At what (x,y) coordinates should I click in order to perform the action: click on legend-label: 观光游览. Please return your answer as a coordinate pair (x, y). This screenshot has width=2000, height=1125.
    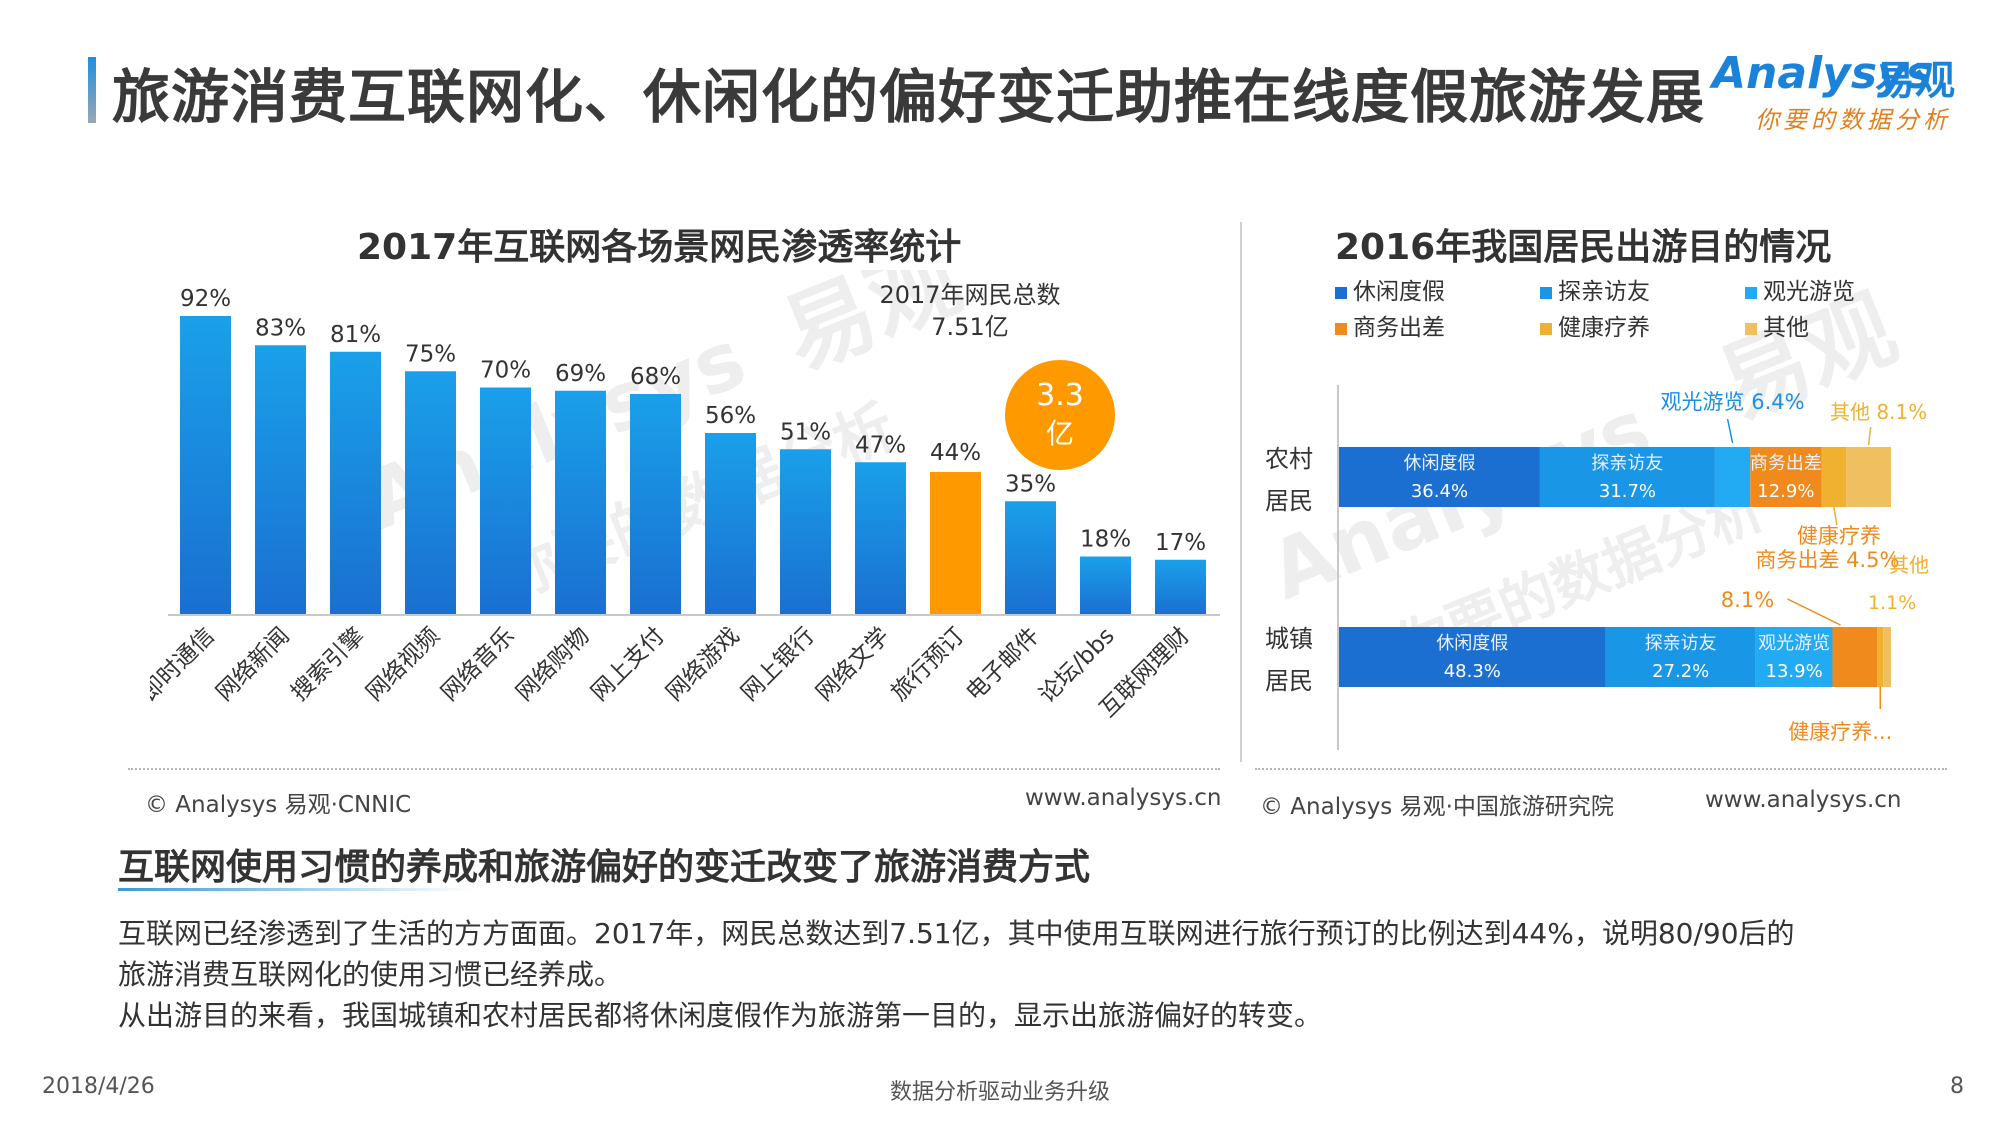
    Looking at the image, I should click on (1809, 292).